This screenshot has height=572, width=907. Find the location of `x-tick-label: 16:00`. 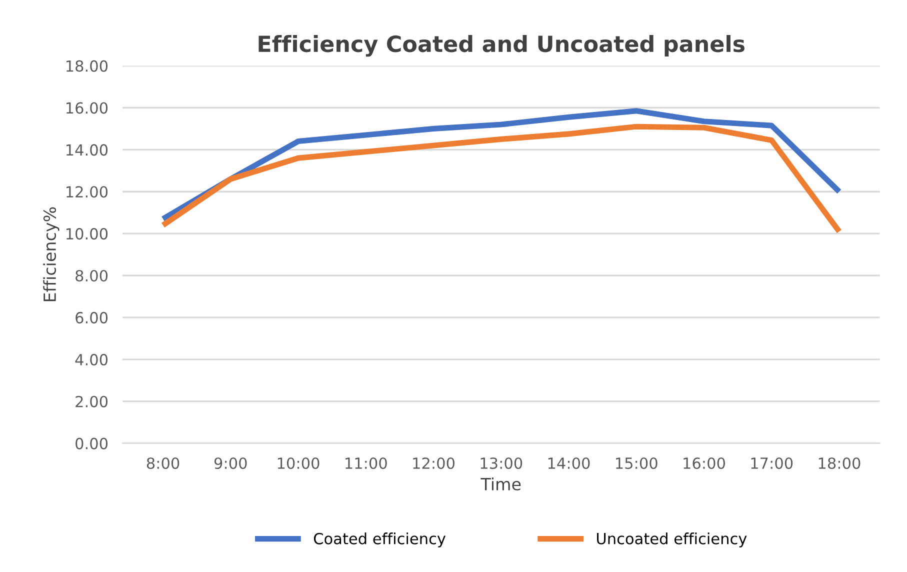

x-tick-label: 16:00 is located at coordinates (704, 463).